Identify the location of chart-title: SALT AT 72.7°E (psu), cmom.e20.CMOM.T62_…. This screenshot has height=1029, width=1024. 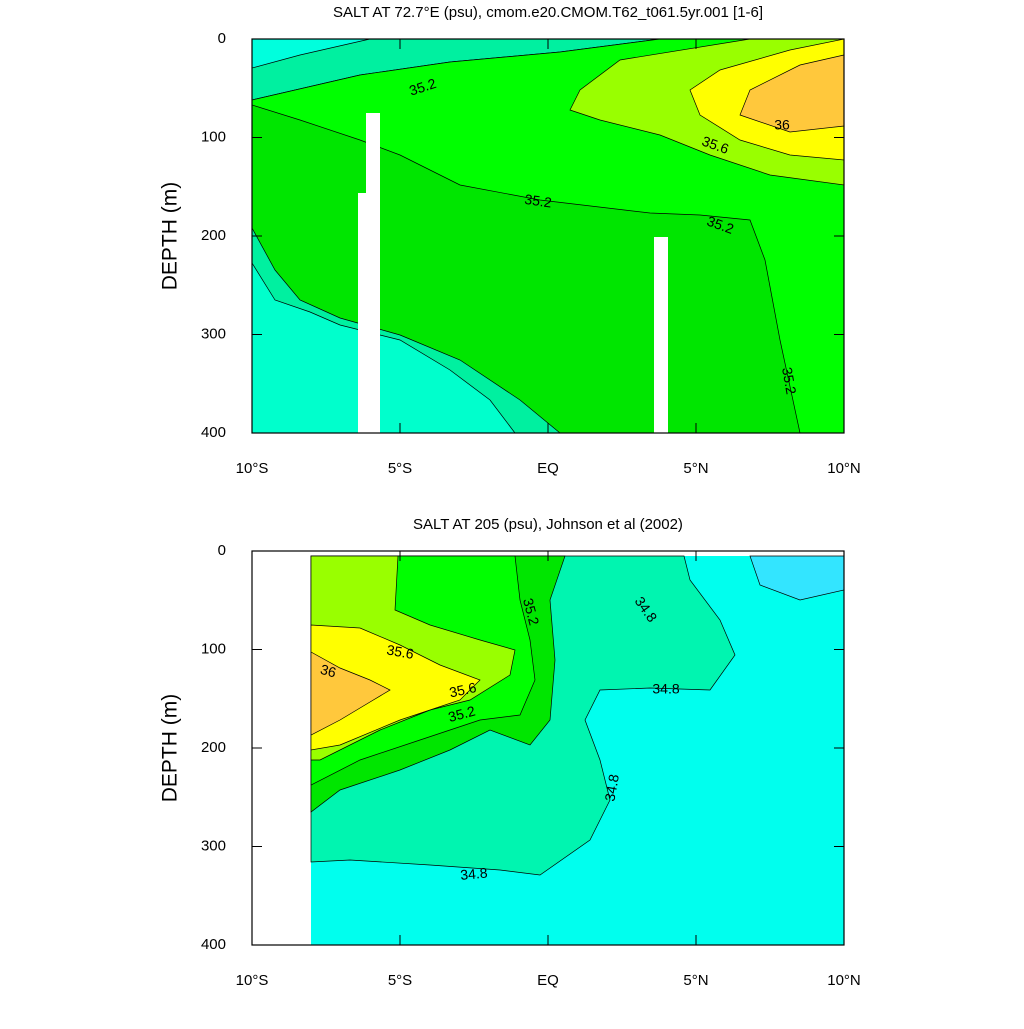
(548, 12).